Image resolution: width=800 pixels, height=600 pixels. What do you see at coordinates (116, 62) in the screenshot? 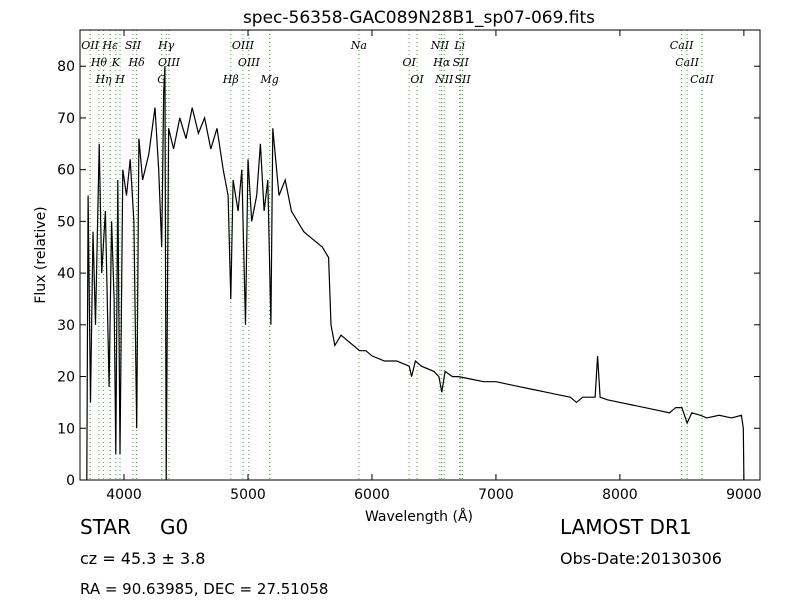
I see `spectral-line-label: K` at bounding box center [116, 62].